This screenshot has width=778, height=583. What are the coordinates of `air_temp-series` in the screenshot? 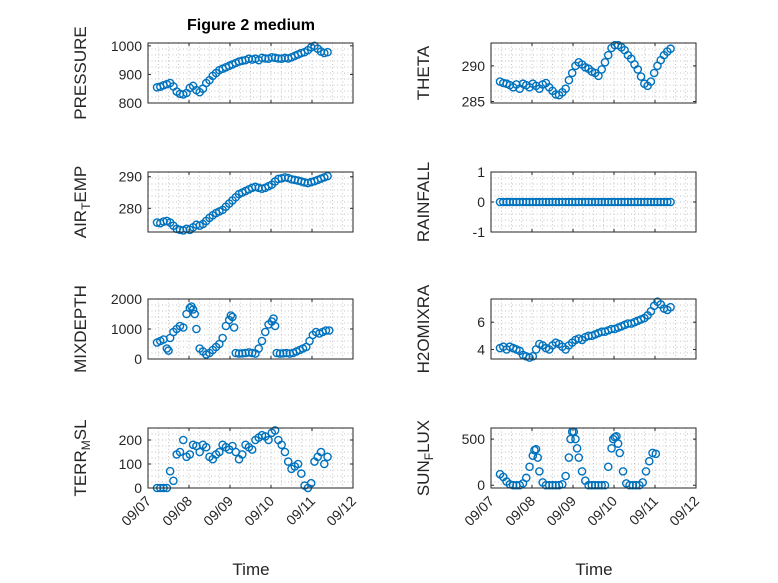 It's located at (242, 203).